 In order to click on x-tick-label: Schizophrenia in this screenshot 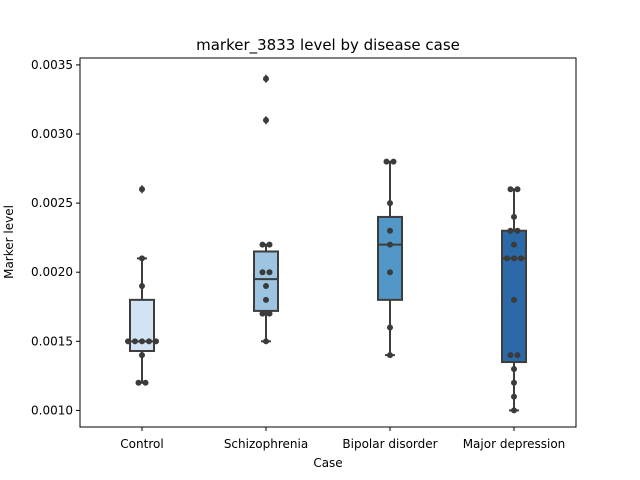, I will do `click(266, 444)`.